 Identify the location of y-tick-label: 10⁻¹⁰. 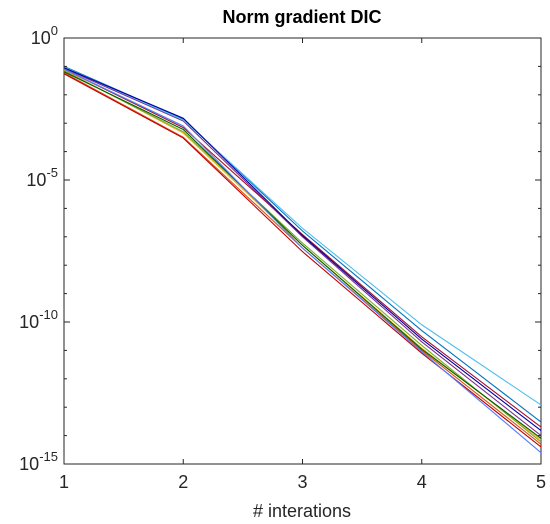
(38, 319).